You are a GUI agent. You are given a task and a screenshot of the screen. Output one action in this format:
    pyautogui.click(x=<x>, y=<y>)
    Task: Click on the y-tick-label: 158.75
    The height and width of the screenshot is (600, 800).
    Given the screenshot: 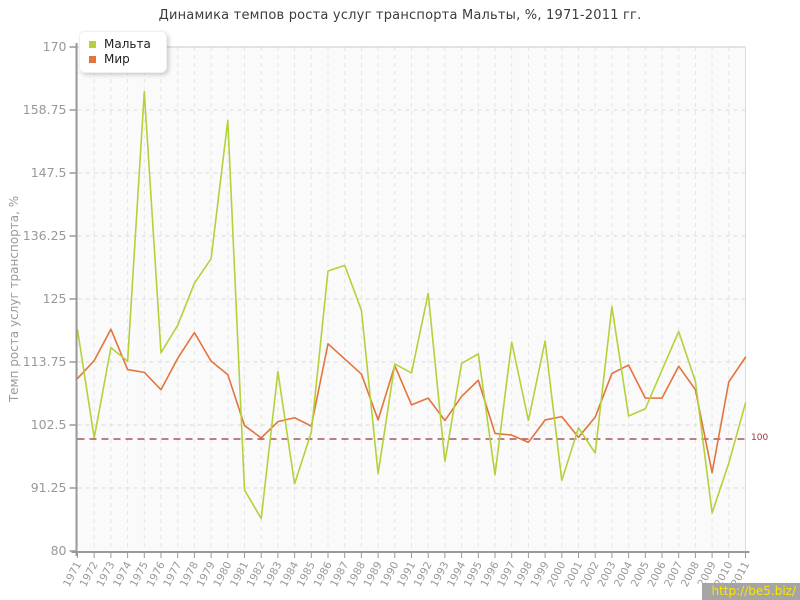 What is the action you would take?
    pyautogui.click(x=45, y=109)
    